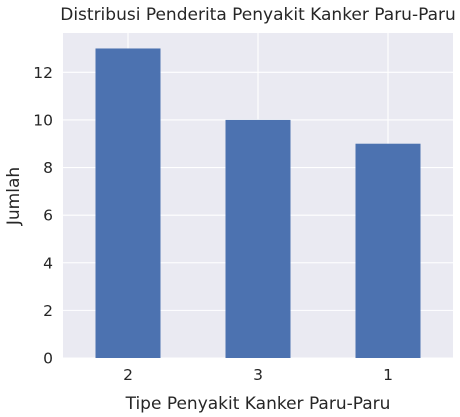 The width and height of the screenshot is (460, 417). I want to click on y-tick-label: 2, so click(48, 311).